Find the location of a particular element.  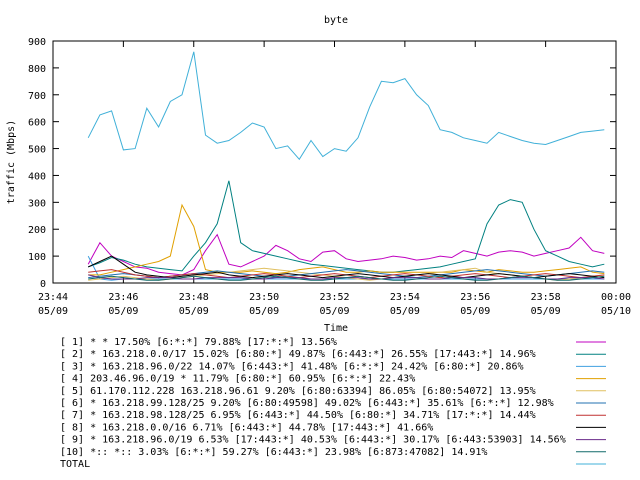

y-tick-label: 900 is located at coordinates (37, 42).